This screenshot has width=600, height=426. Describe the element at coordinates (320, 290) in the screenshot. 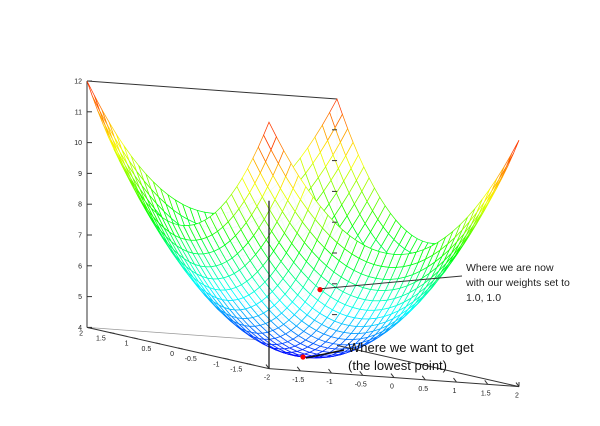

I see `marker-current` at that location.